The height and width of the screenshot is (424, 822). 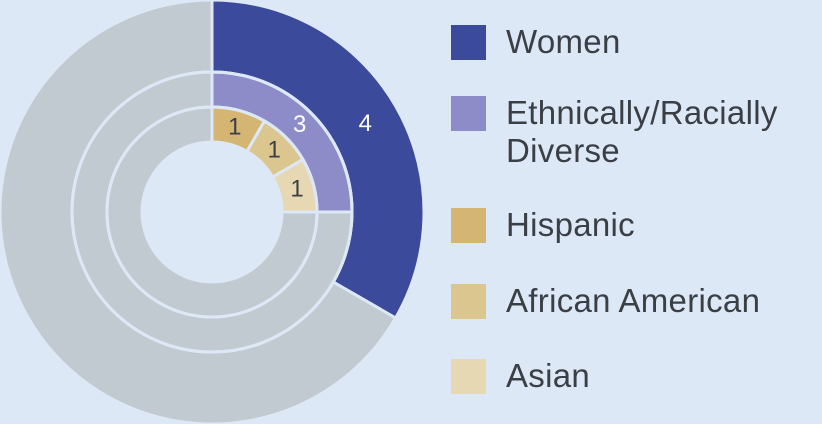 What do you see at coordinates (468, 42) in the screenshot?
I see `legend-swatch-women` at bounding box center [468, 42].